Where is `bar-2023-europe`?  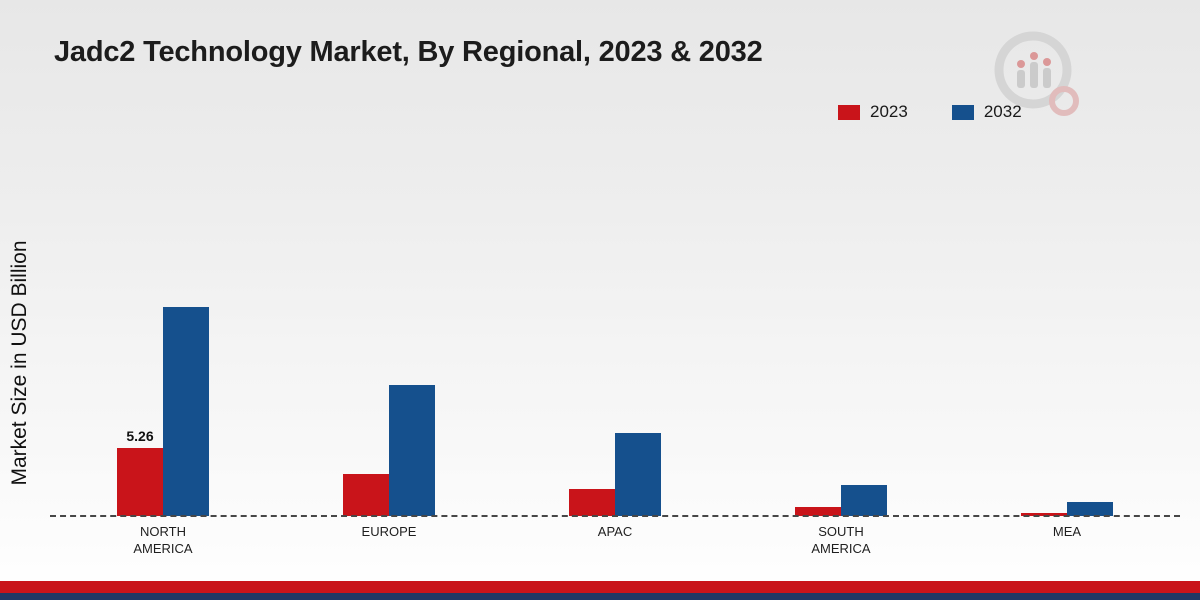
bar-2023-europe is located at coordinates (366, 495).